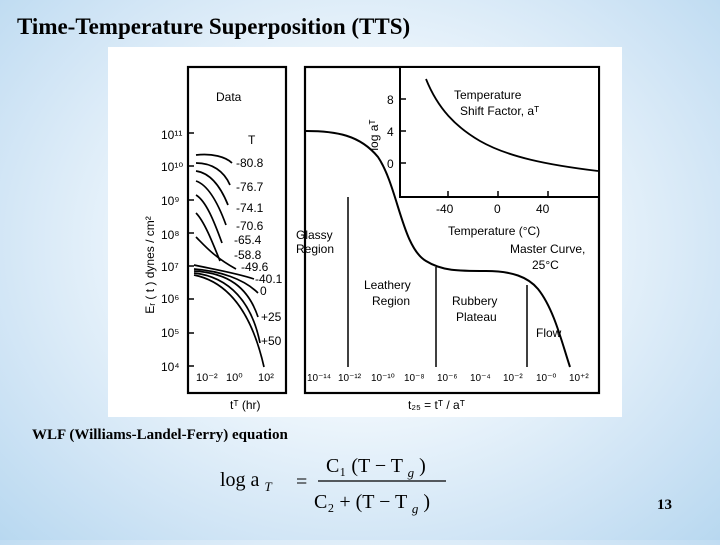 Image resolution: width=720 pixels, height=545 pixels. I want to click on y-tick-label: 10¹¹, so click(171, 135).